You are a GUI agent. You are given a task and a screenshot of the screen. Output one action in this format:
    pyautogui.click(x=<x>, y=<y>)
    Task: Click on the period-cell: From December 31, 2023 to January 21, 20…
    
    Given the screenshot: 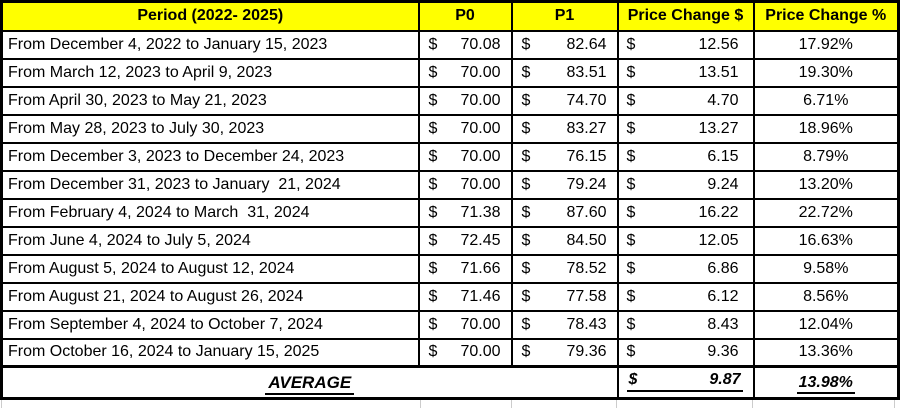 What is the action you would take?
    pyautogui.click(x=210, y=184)
    